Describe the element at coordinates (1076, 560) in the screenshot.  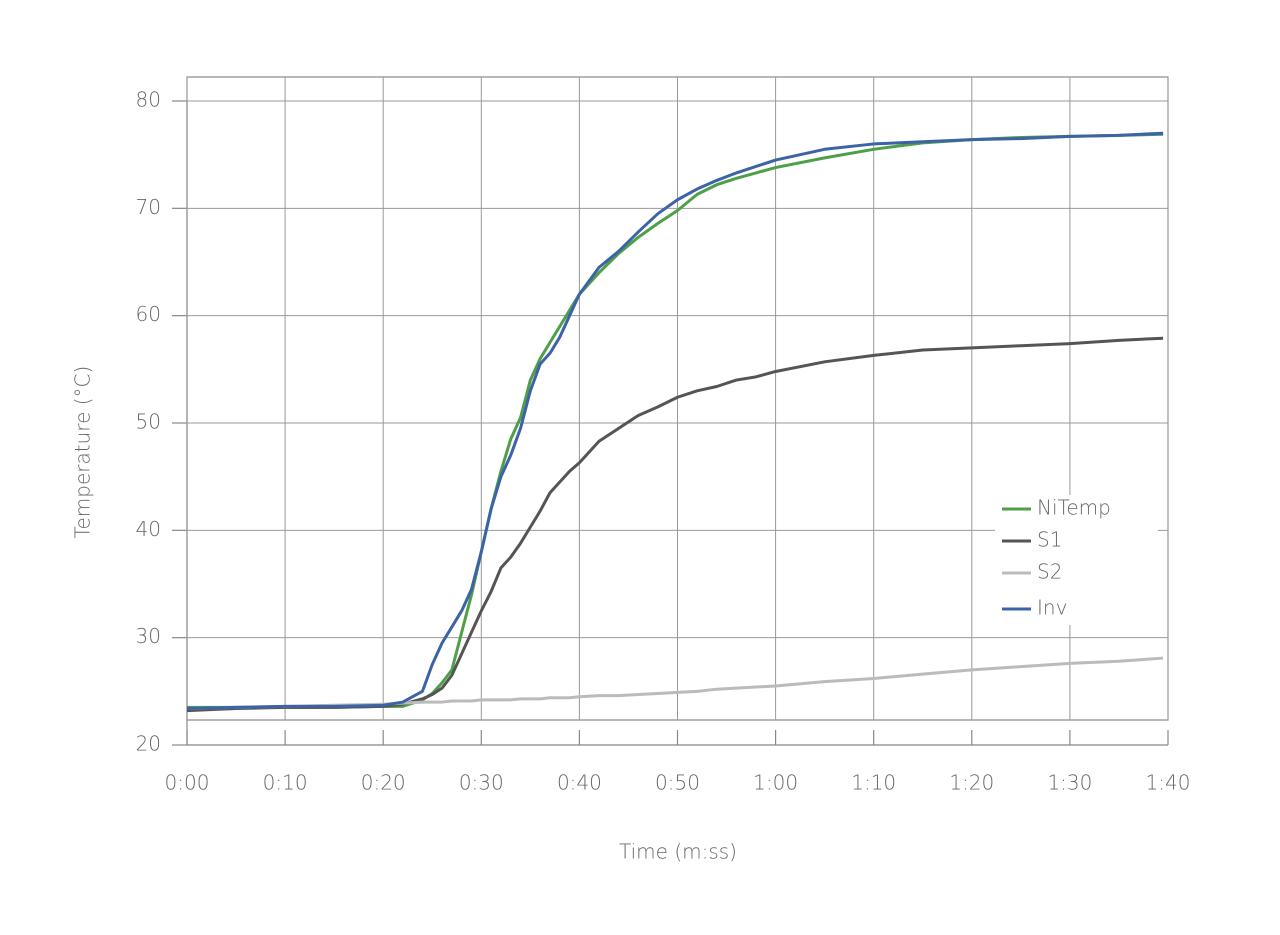
I see `legend-box` at that location.